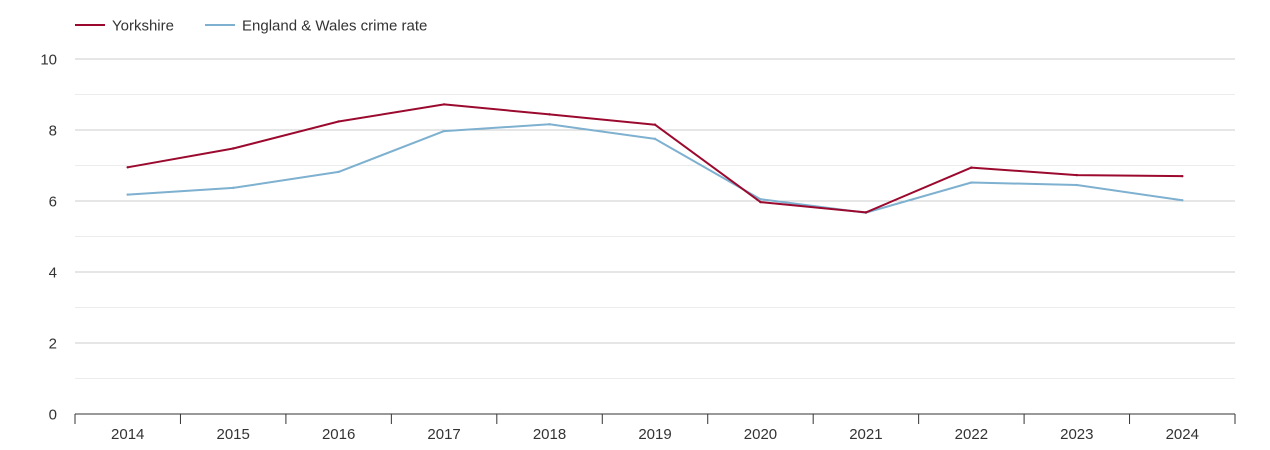  What do you see at coordinates (549, 434) in the screenshot?
I see `x-tick-label: 2018` at bounding box center [549, 434].